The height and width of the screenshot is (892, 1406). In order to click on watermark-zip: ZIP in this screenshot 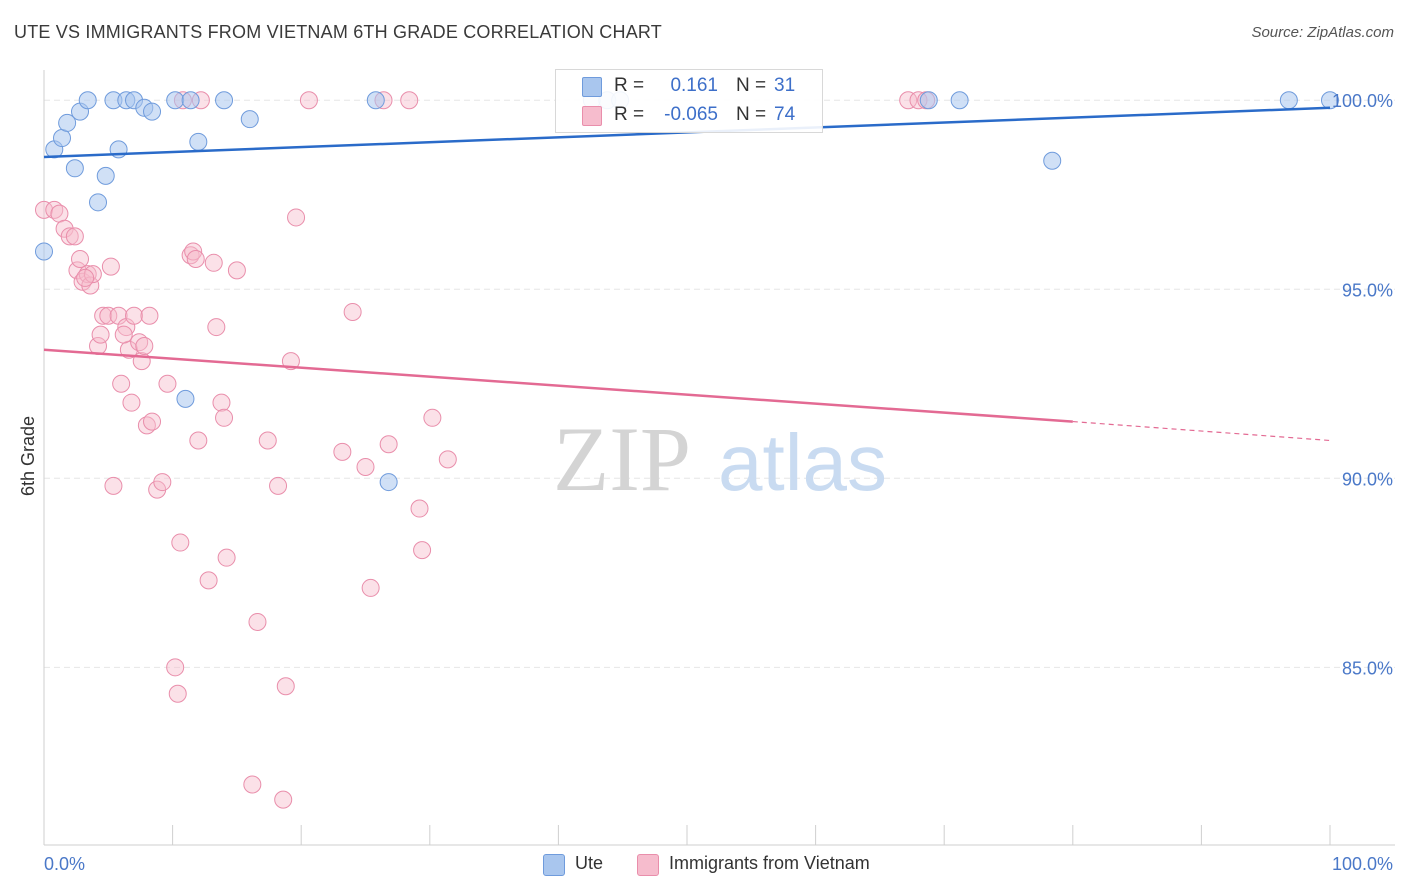, I will do `click(622, 459)`.